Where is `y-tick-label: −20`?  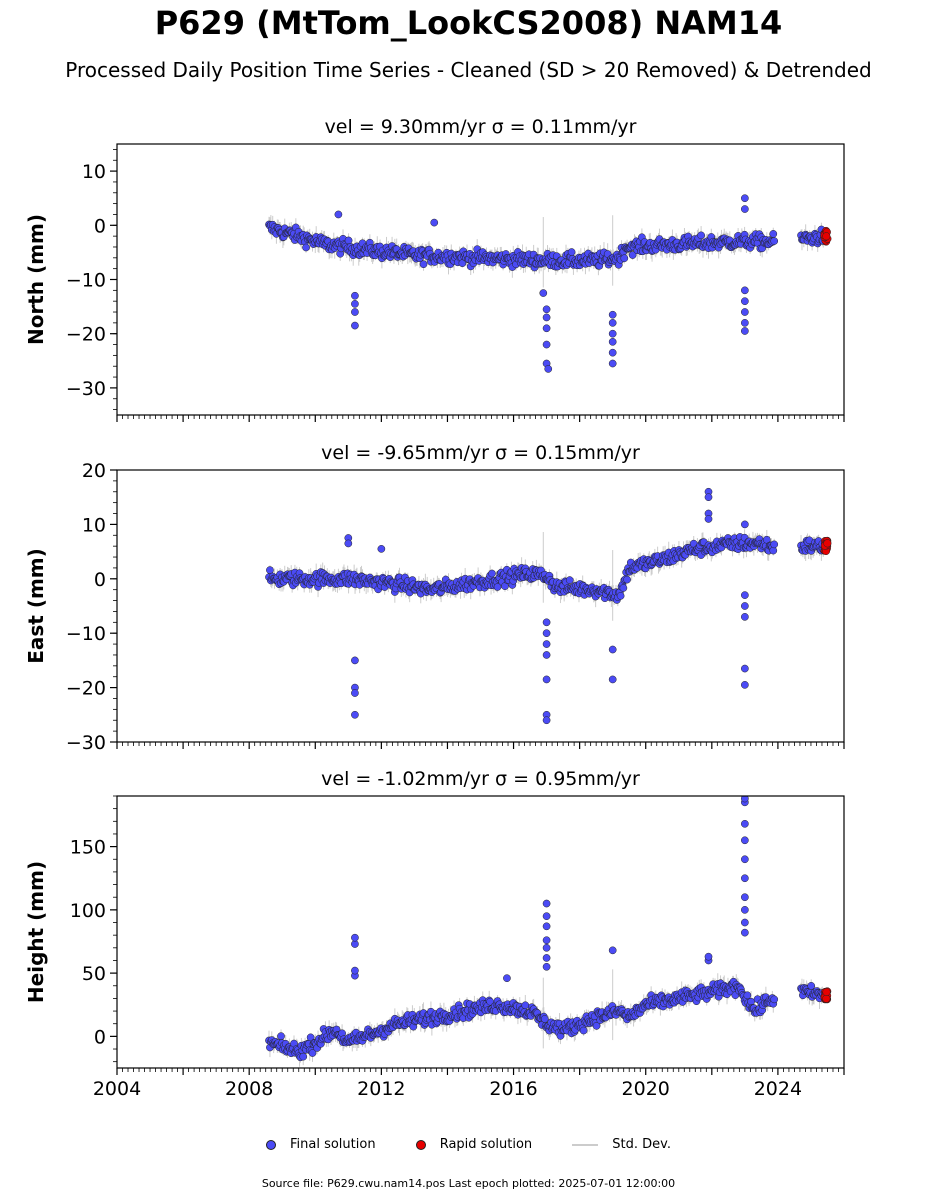 y-tick-label: −20 is located at coordinates (86, 689).